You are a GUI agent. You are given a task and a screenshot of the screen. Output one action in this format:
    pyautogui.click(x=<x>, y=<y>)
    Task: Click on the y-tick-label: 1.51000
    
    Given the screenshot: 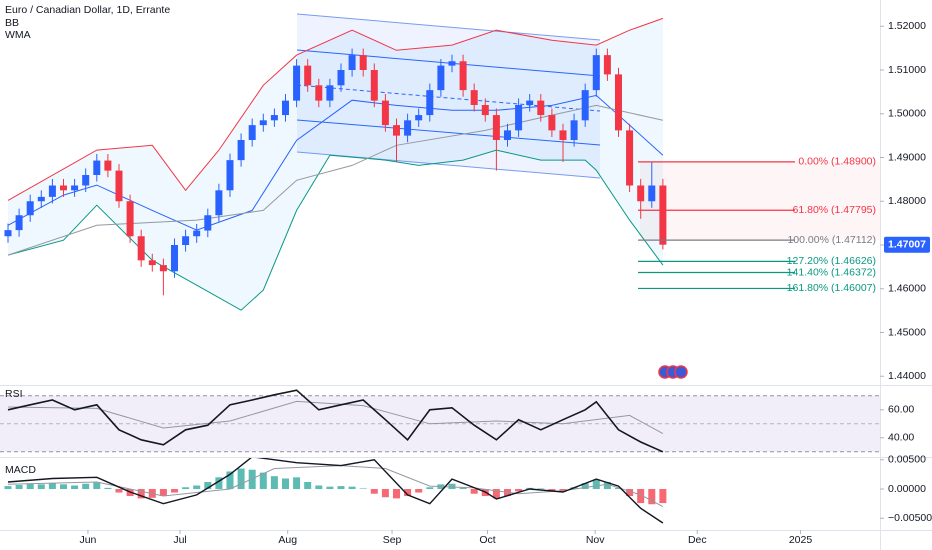 What is the action you would take?
    pyautogui.click(x=907, y=70)
    